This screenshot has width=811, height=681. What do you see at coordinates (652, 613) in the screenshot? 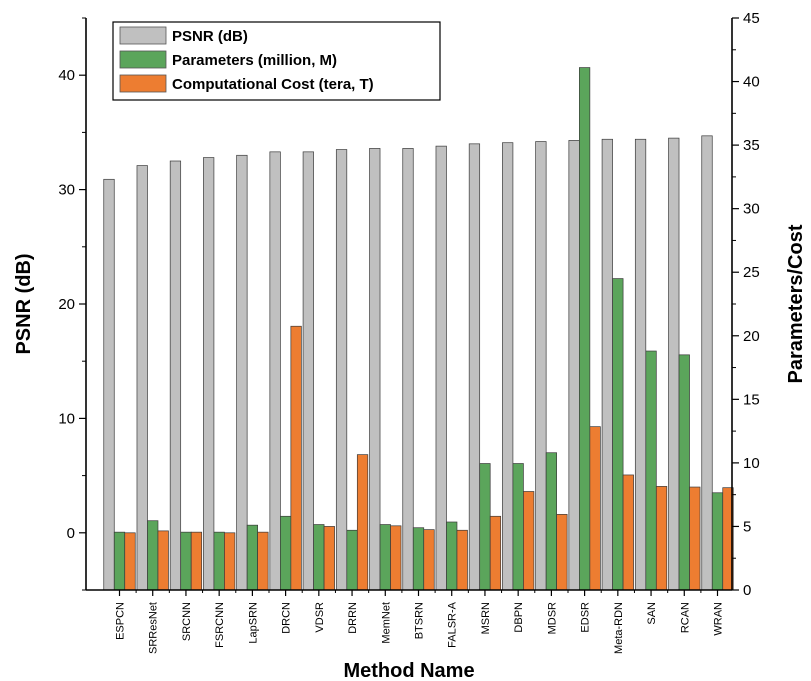
I see `x-tick-label-san: SAN` at bounding box center [652, 613].